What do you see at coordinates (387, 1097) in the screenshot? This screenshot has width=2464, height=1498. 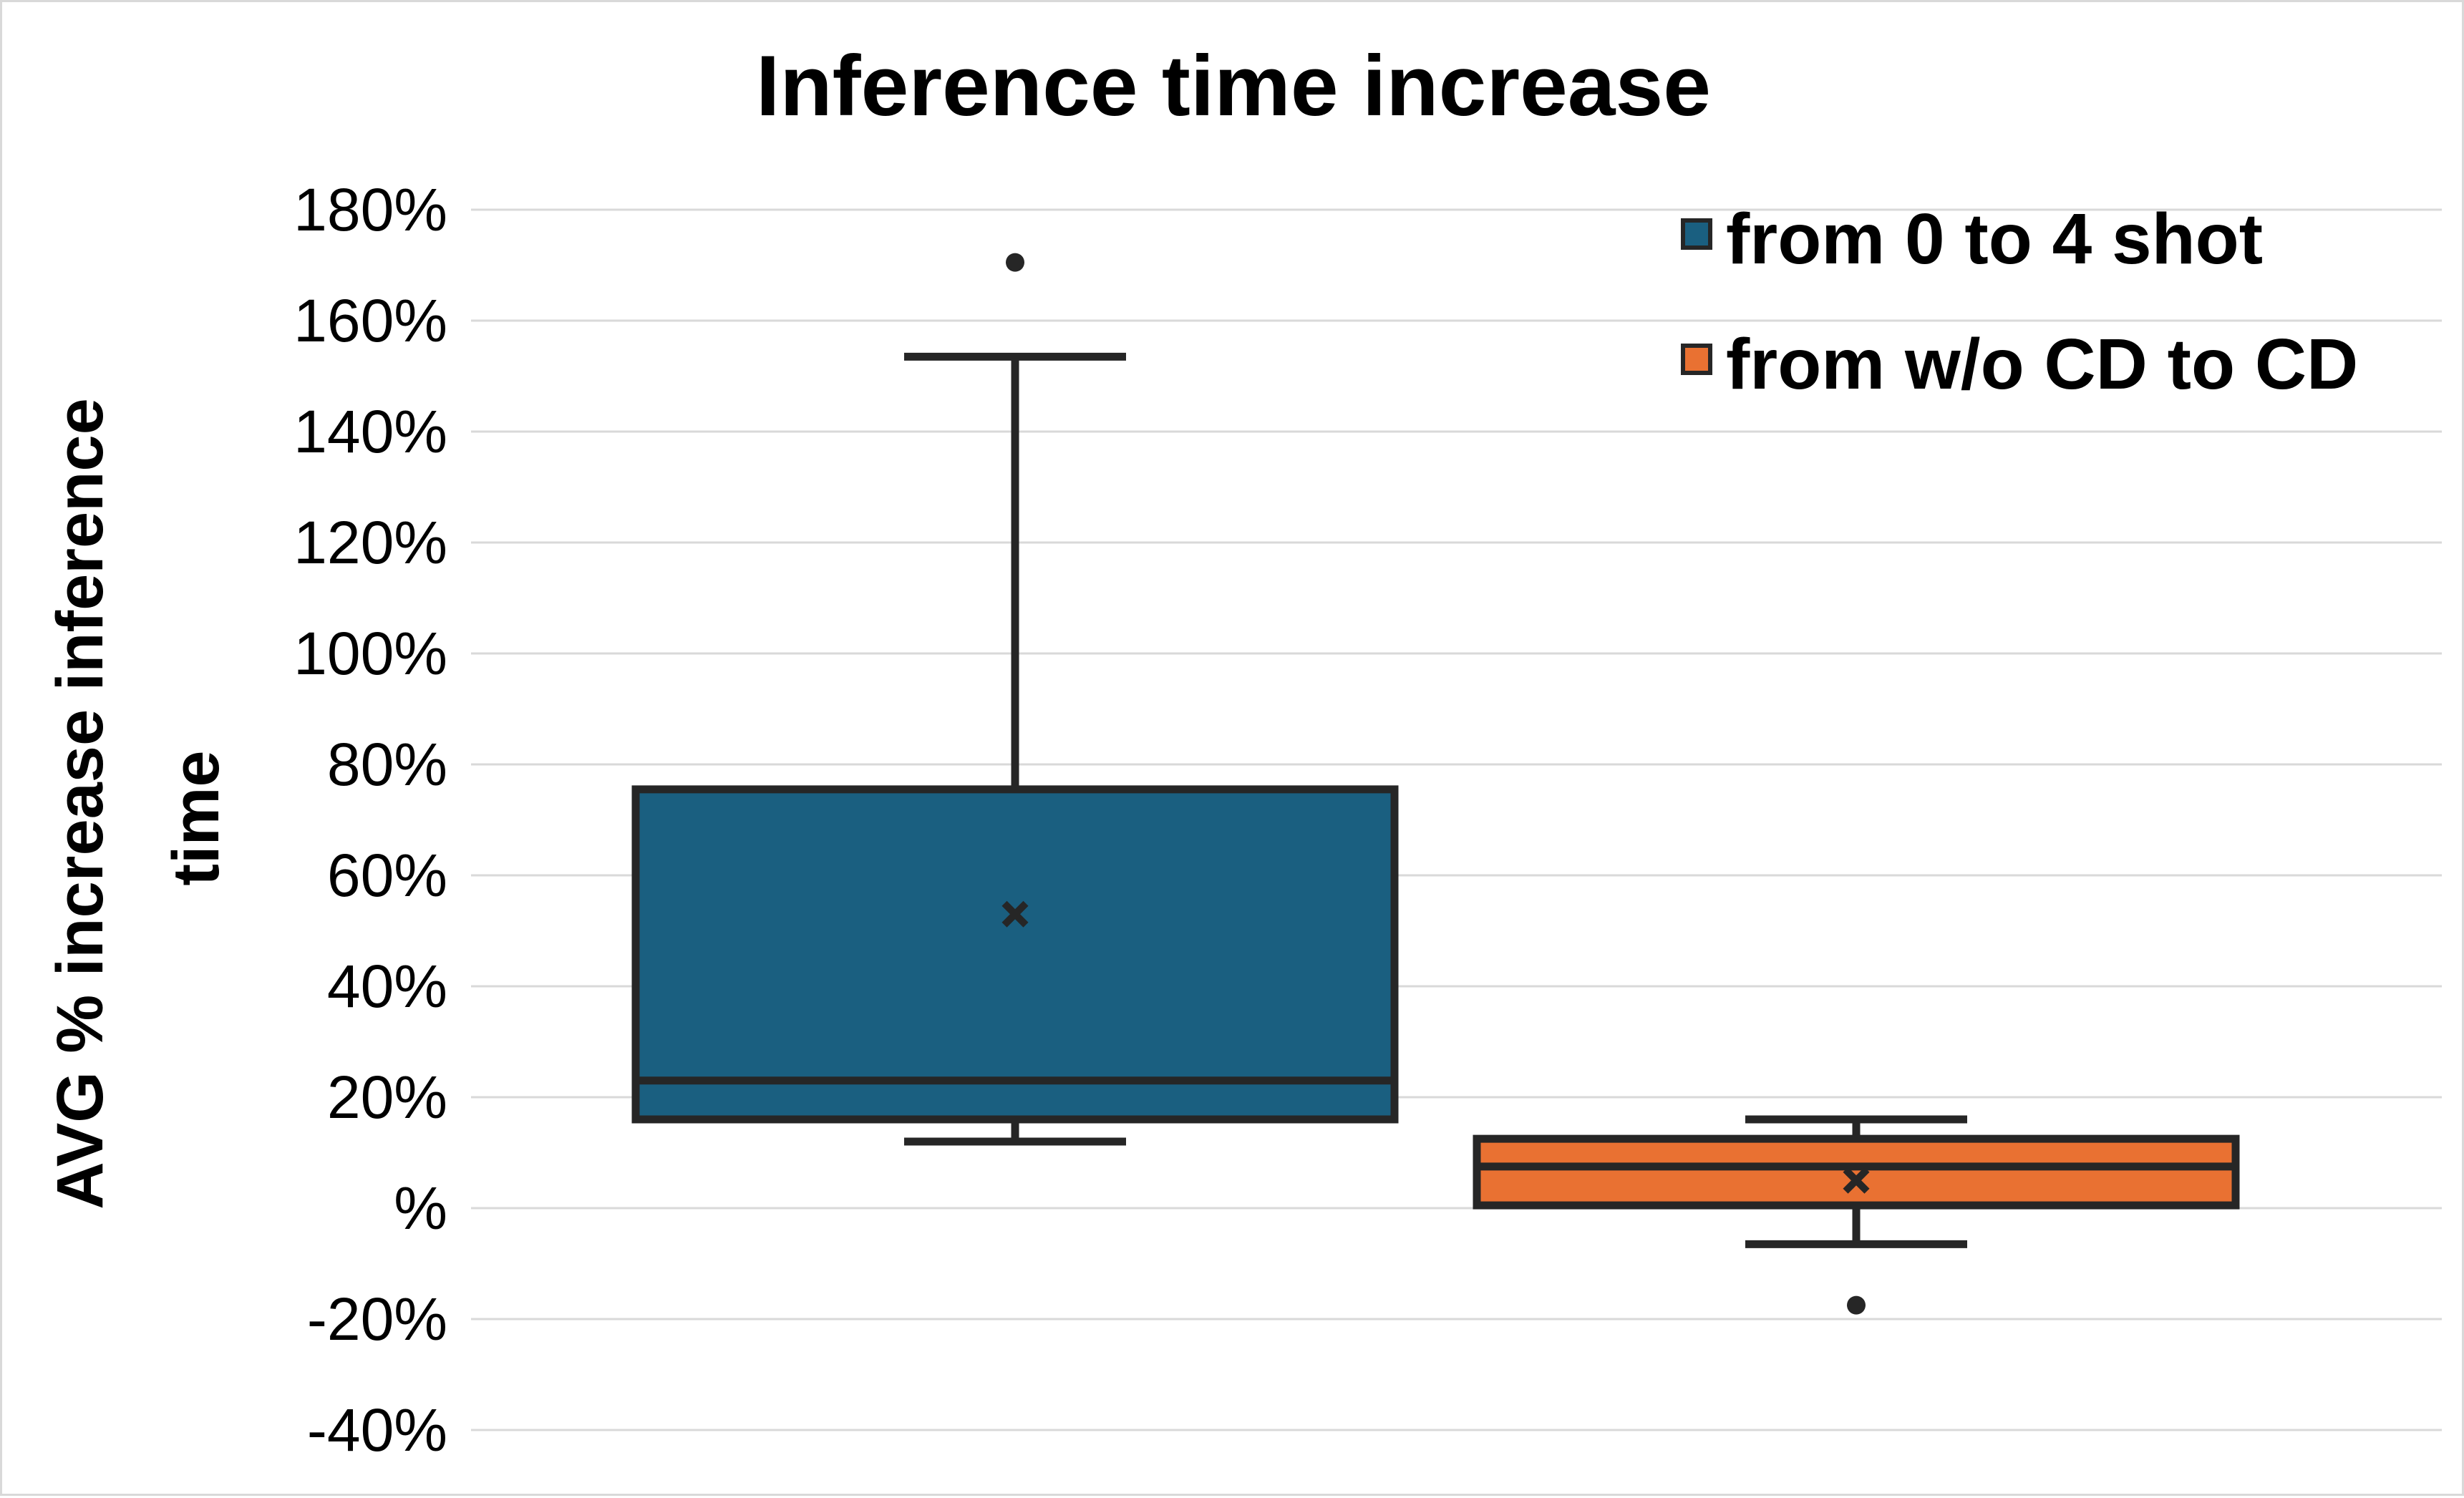 I see `y-tick-label: 20%` at bounding box center [387, 1097].